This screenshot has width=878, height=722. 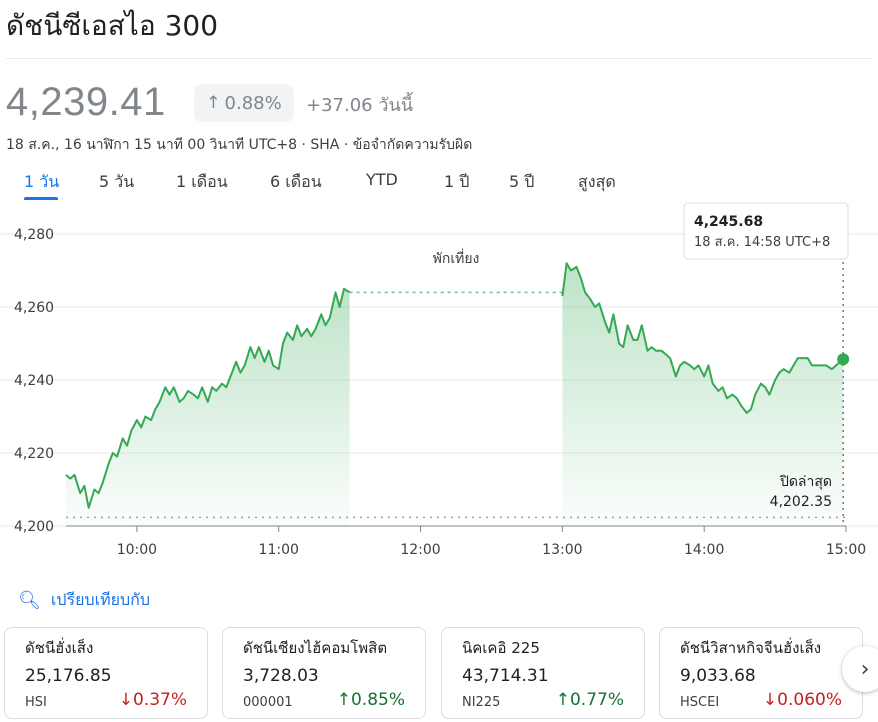 What do you see at coordinates (29, 600) in the screenshot?
I see `search-icon: 🔍︎` at bounding box center [29, 600].